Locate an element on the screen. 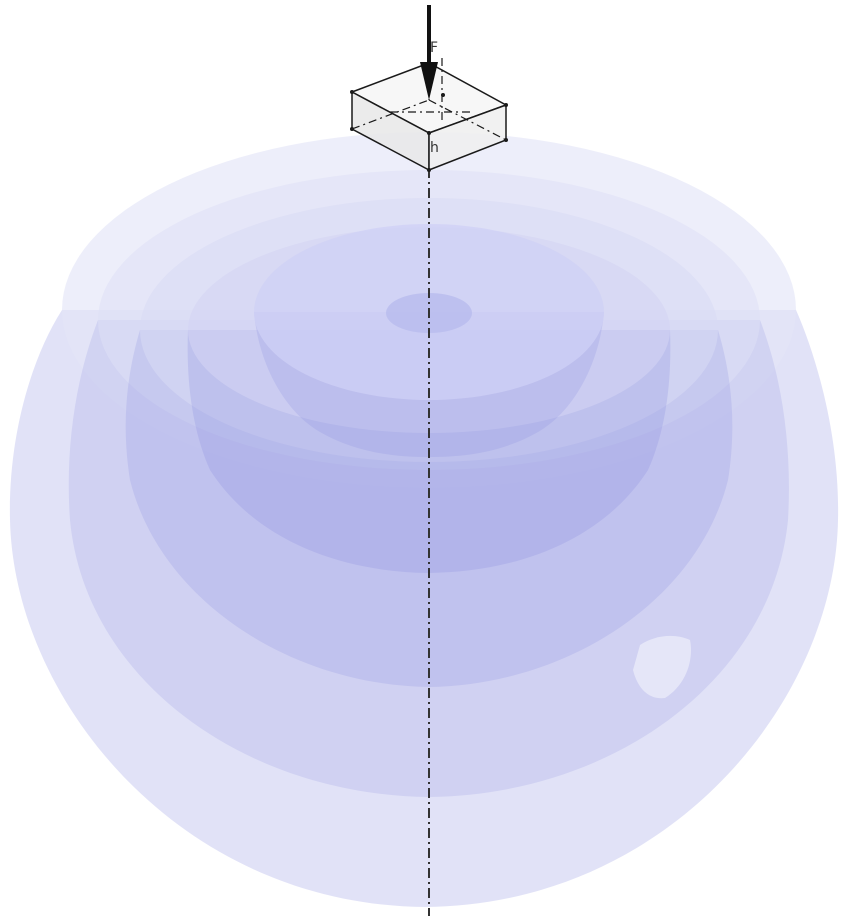 Image resolution: width=843 pixels, height=923 pixels. force-arrow-icon is located at coordinates (429, 52).